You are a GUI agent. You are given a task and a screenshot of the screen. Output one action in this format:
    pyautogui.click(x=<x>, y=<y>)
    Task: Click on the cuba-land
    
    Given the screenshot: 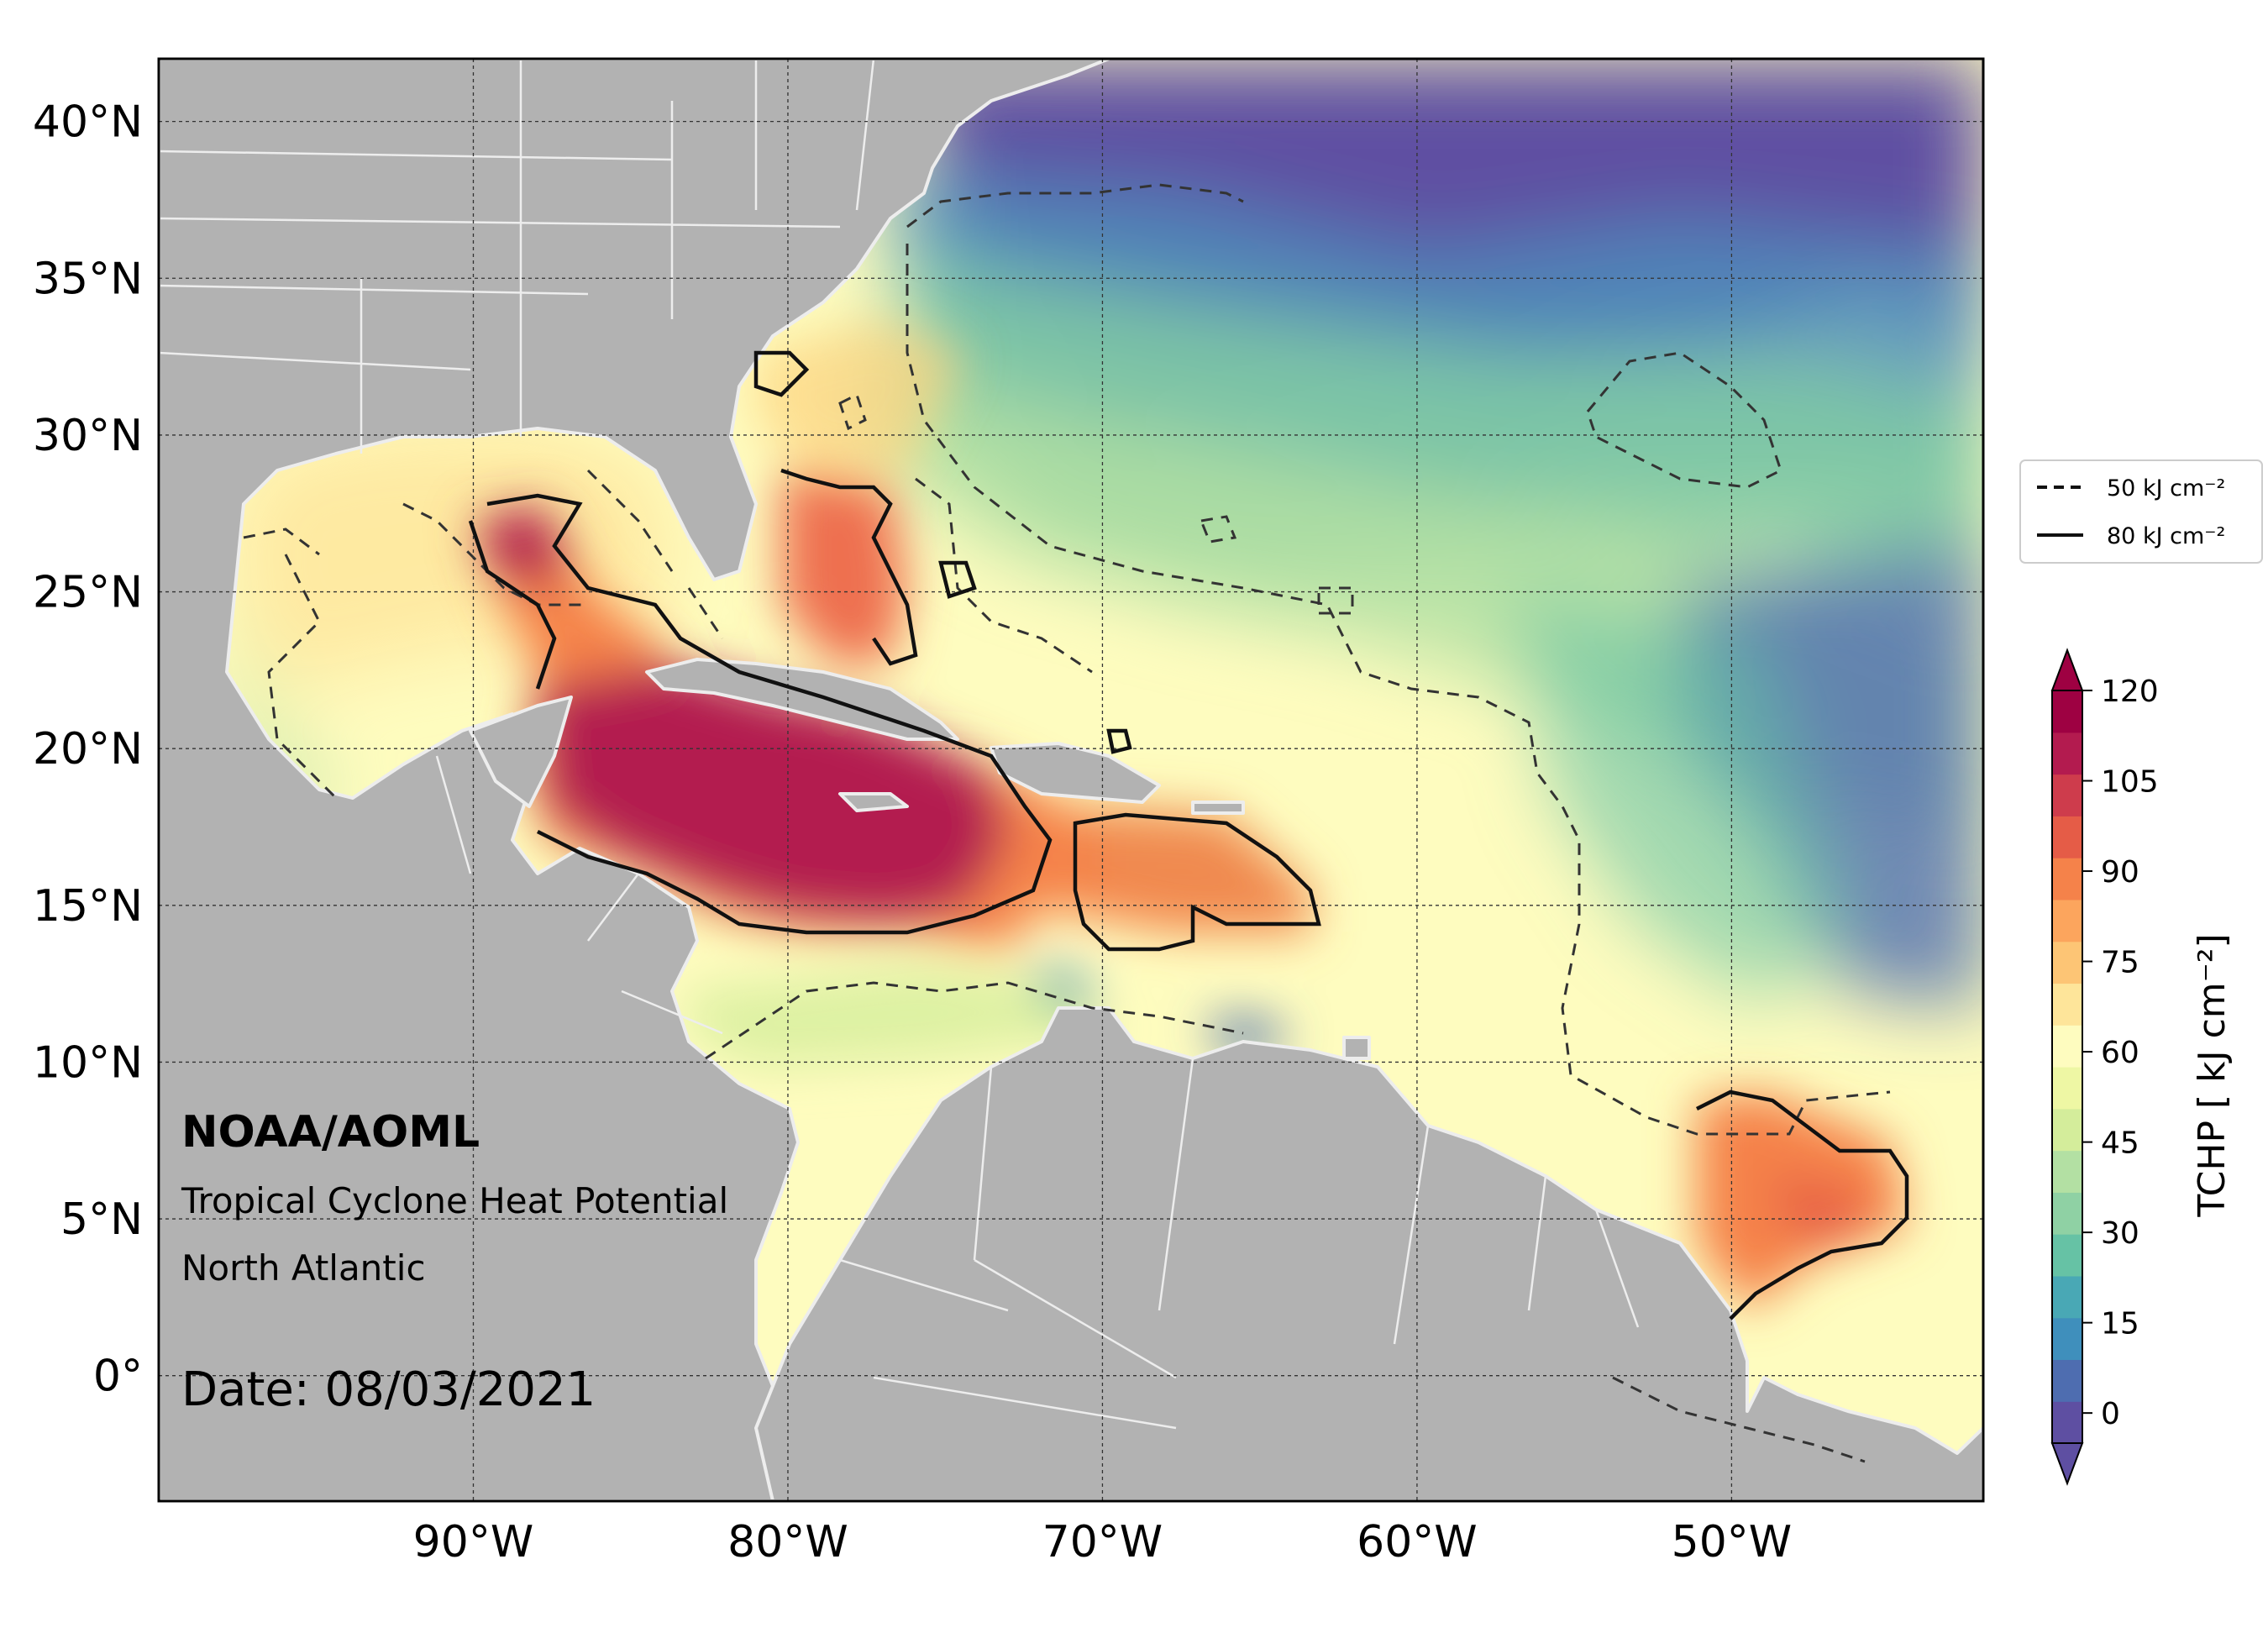 What is the action you would take?
    pyautogui.click(x=802, y=699)
    